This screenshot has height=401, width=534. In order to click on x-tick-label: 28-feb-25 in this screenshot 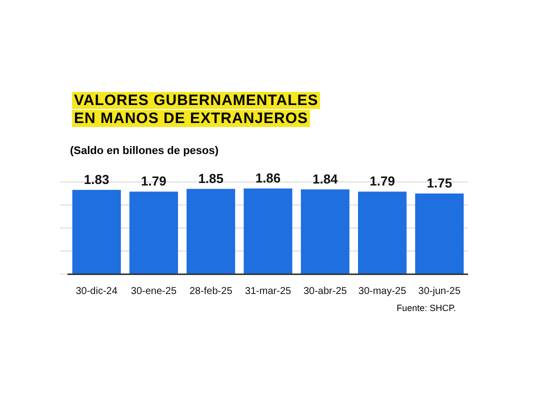, I will do `click(211, 291)`.